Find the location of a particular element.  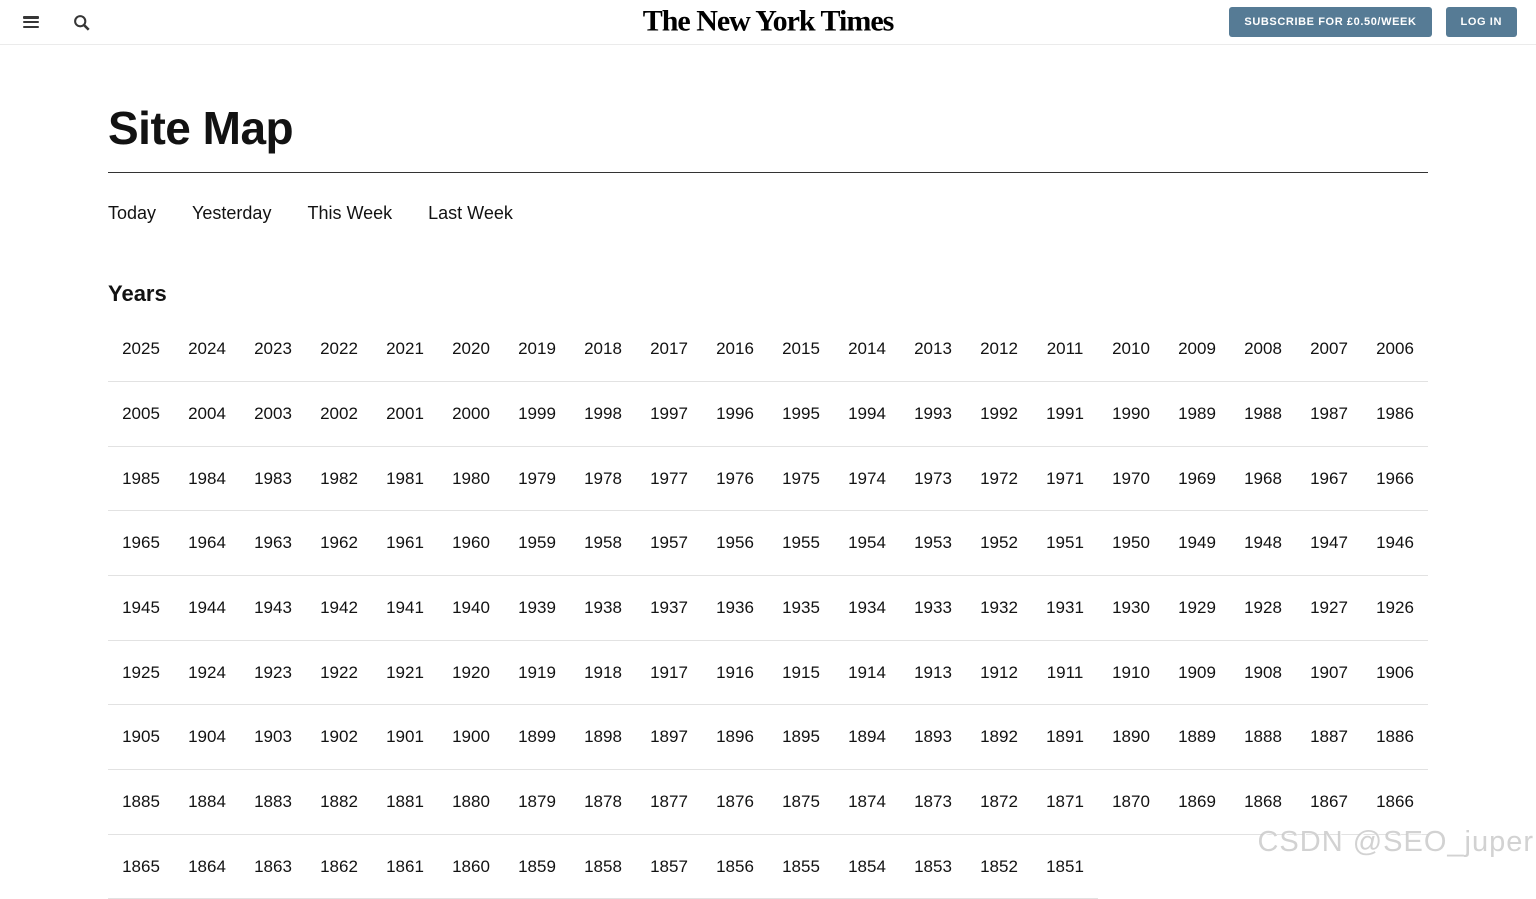

year-link-1904: 1904 is located at coordinates (207, 738).